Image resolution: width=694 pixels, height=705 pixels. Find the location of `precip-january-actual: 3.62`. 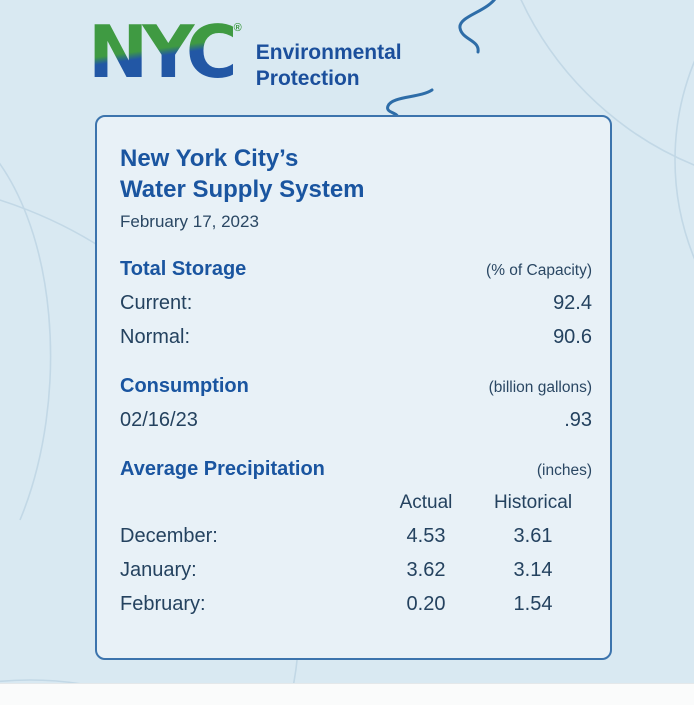

precip-january-actual: 3.62 is located at coordinates (426, 570).